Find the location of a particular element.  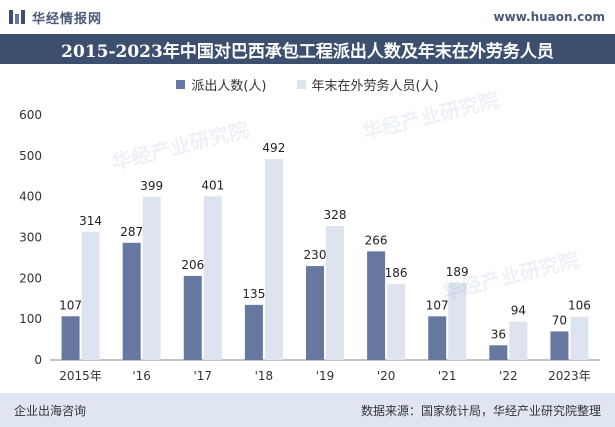

data-label-series-2: 492 is located at coordinates (273, 148).